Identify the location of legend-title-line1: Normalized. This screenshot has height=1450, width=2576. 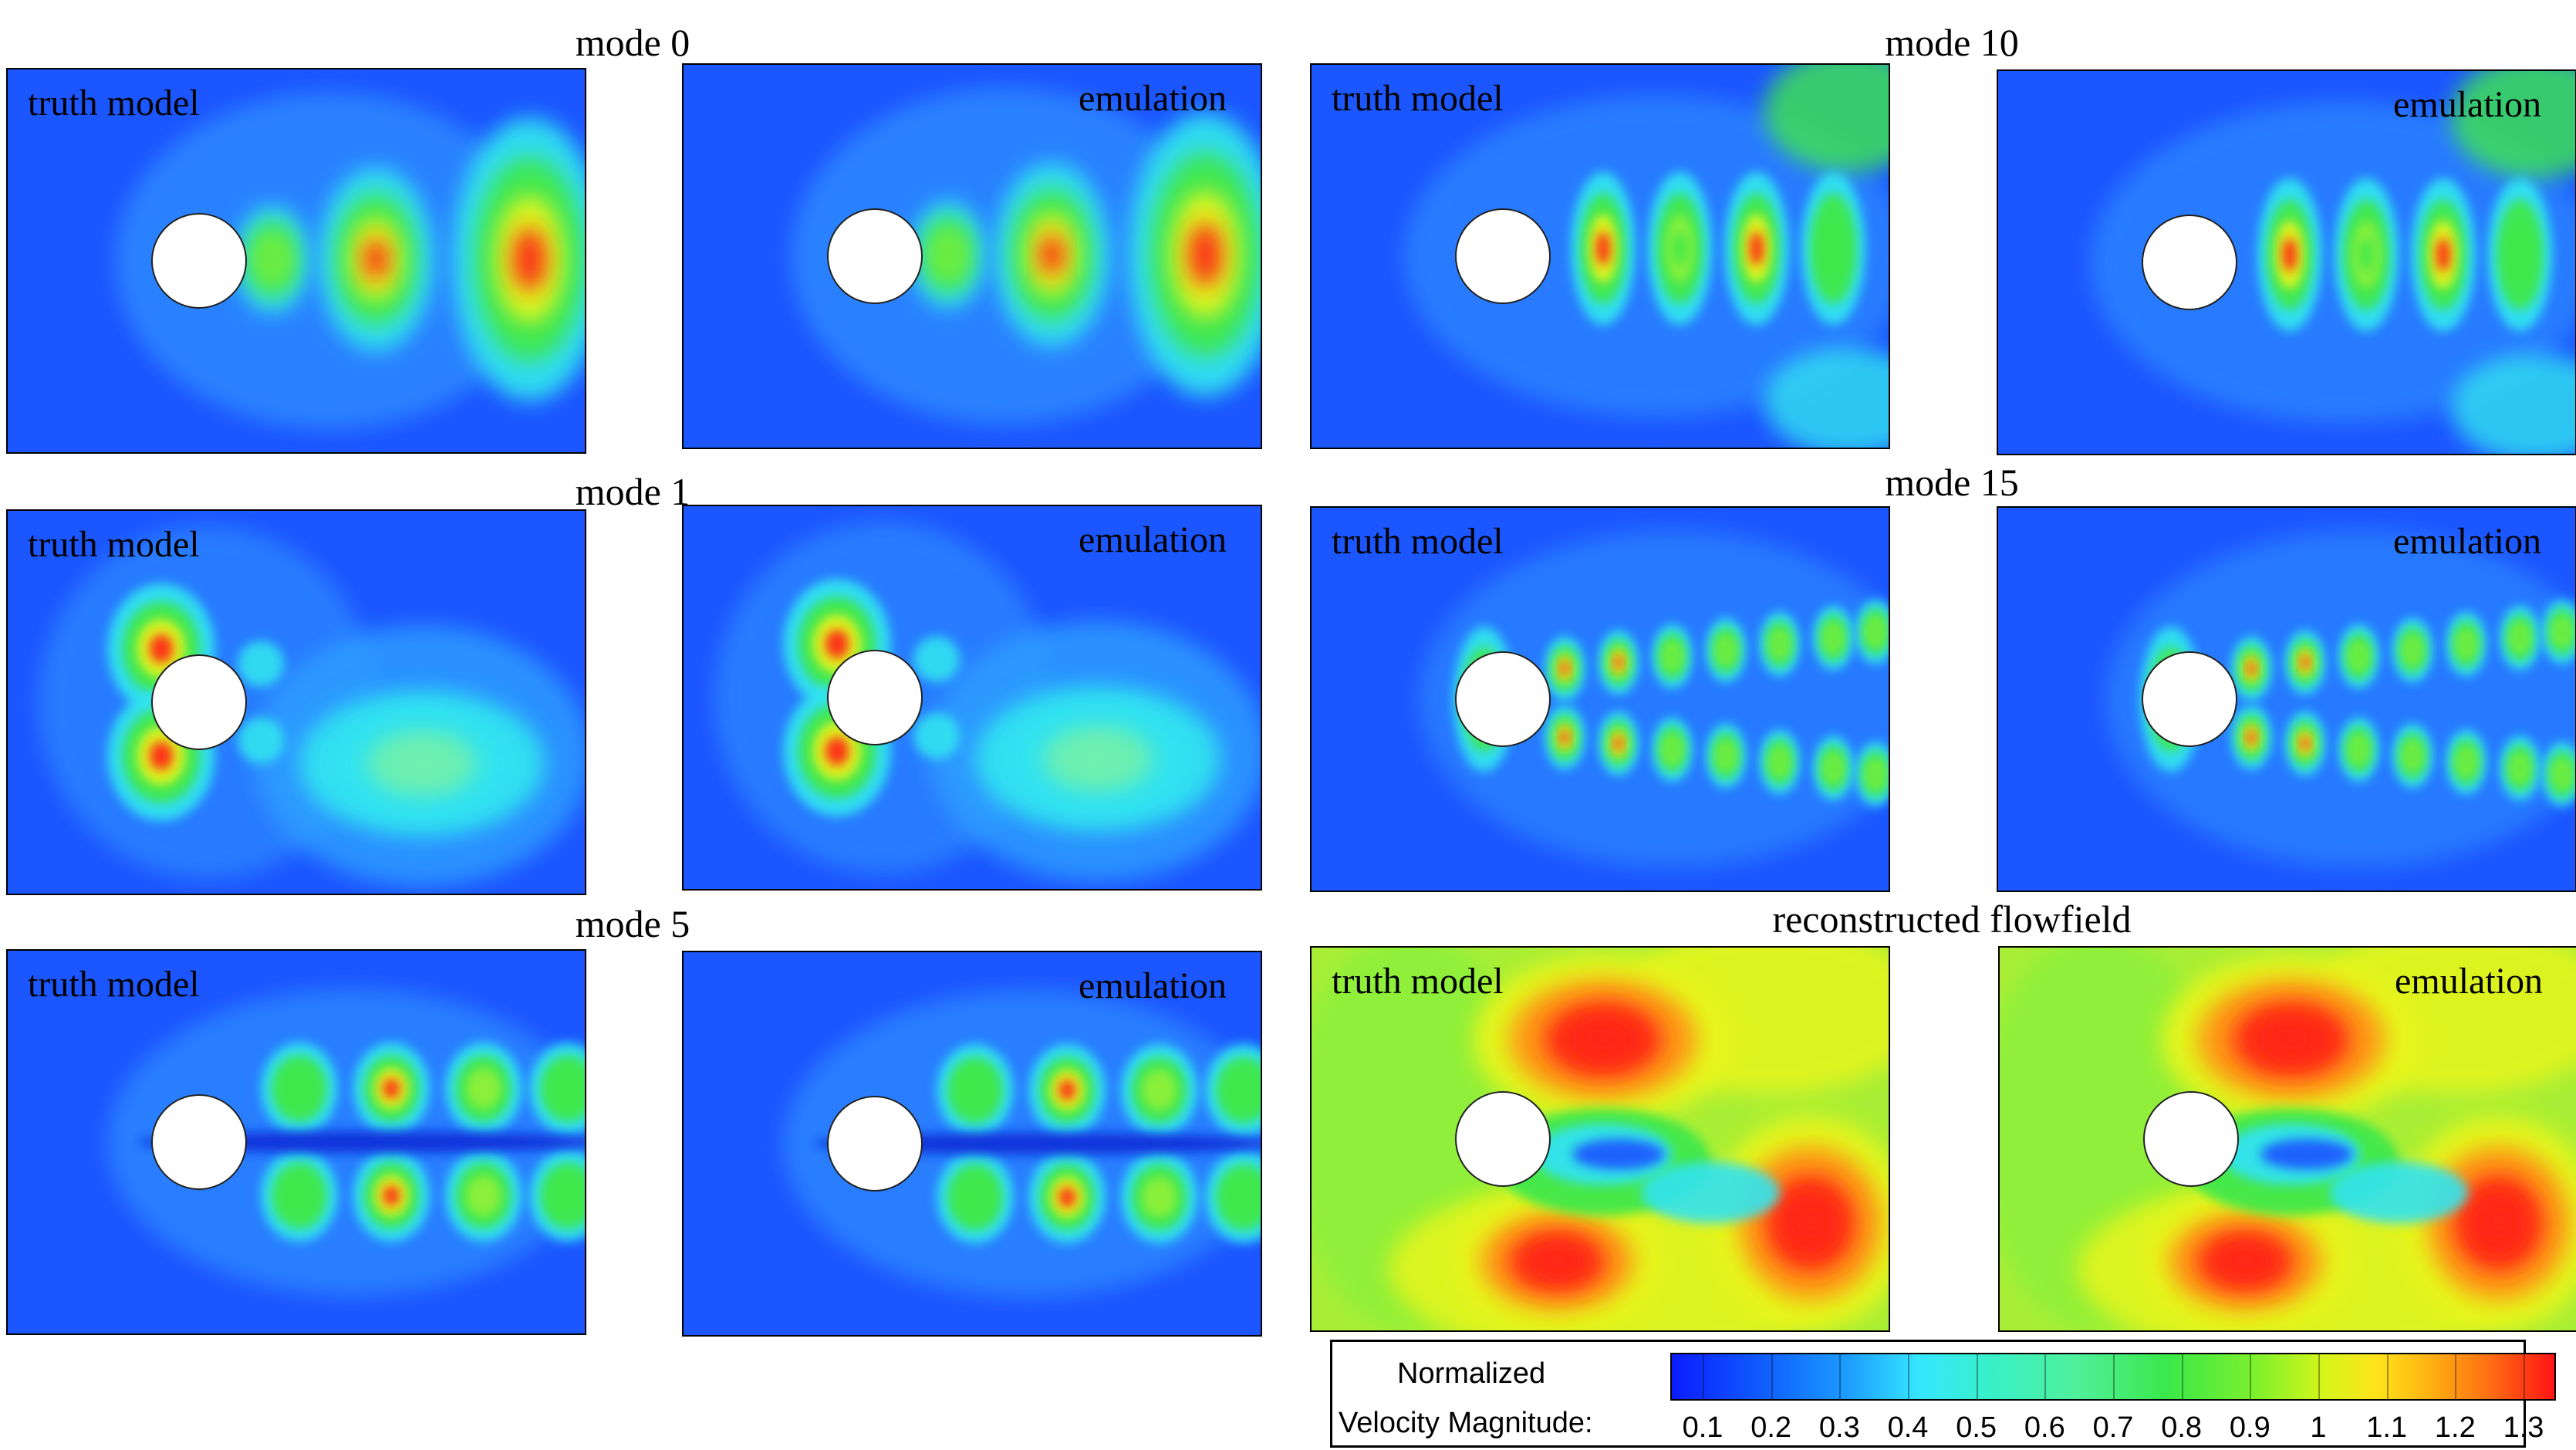
(1471, 1373).